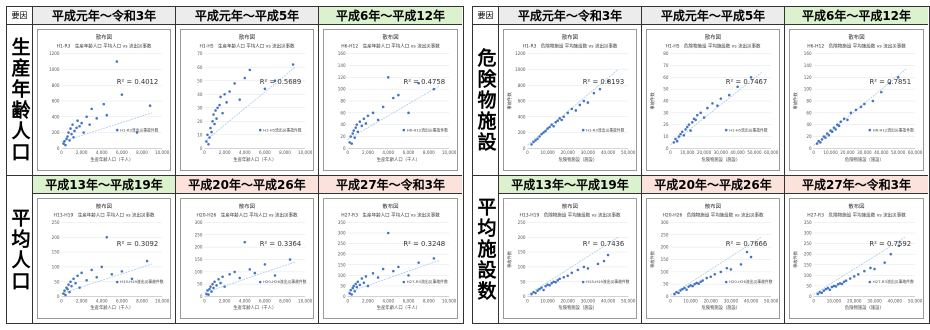  I want to click on y-tick-label: 600, so click(56, 101).